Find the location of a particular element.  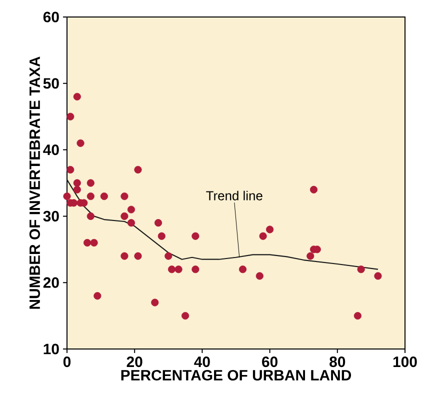

x-tick-label: 60 is located at coordinates (270, 362).